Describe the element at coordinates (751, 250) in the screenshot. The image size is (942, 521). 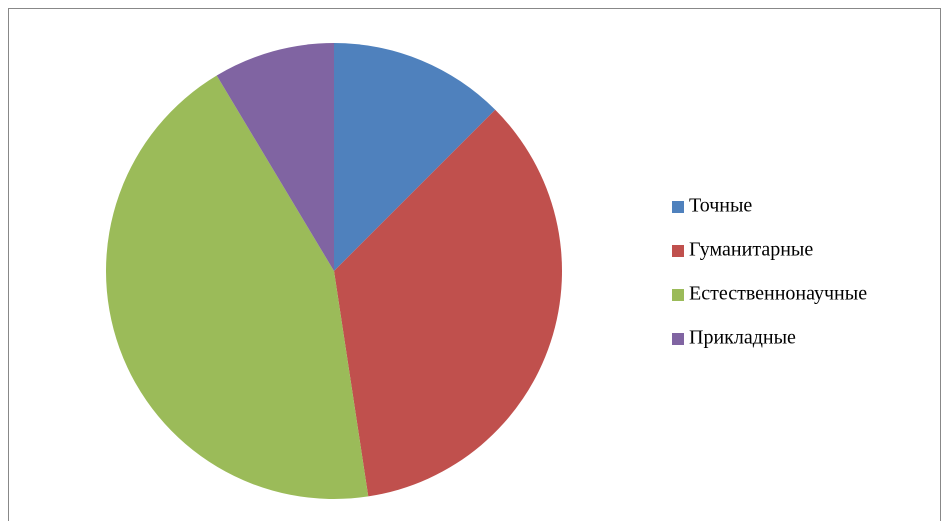
I see `legend-label: Гуманитарные` at that location.